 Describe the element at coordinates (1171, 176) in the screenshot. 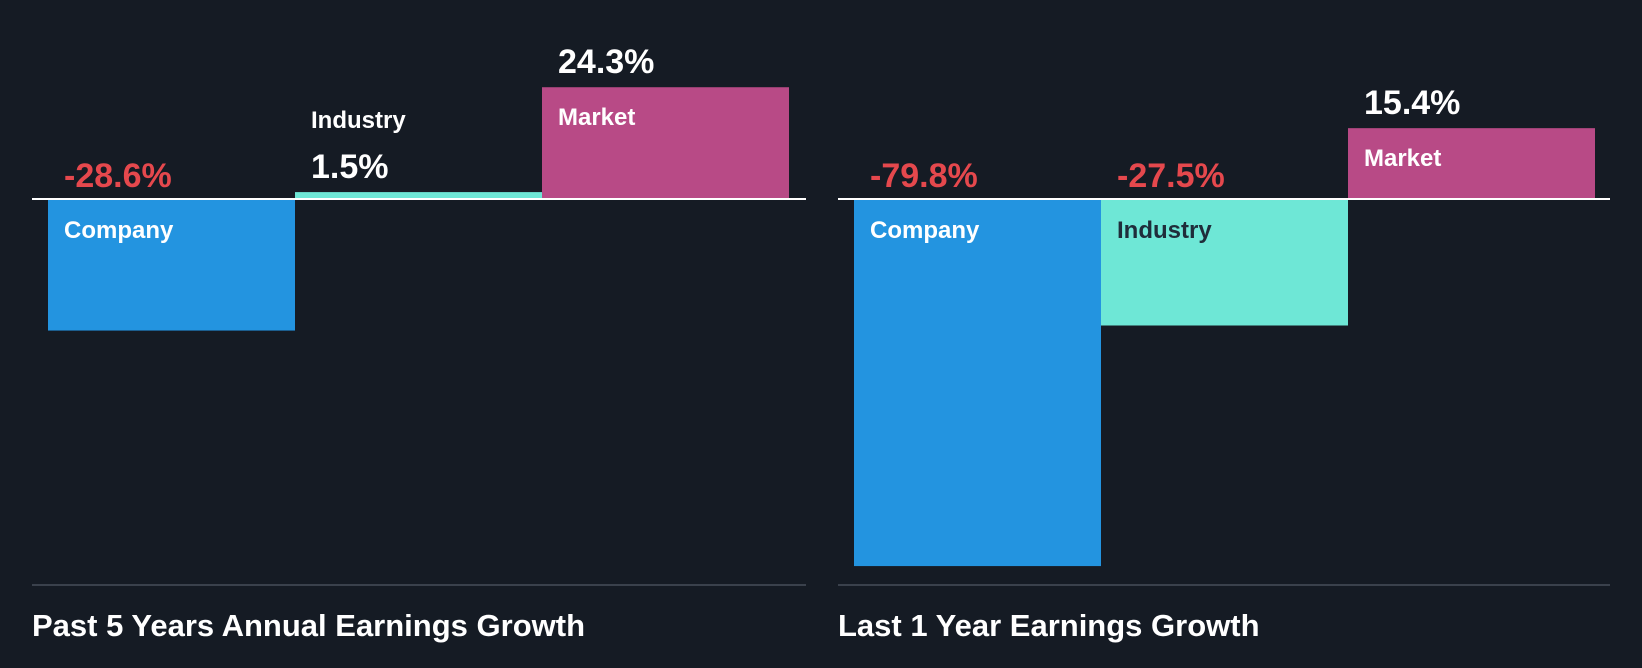

I see `industry-value-label: -27.5%` at that location.